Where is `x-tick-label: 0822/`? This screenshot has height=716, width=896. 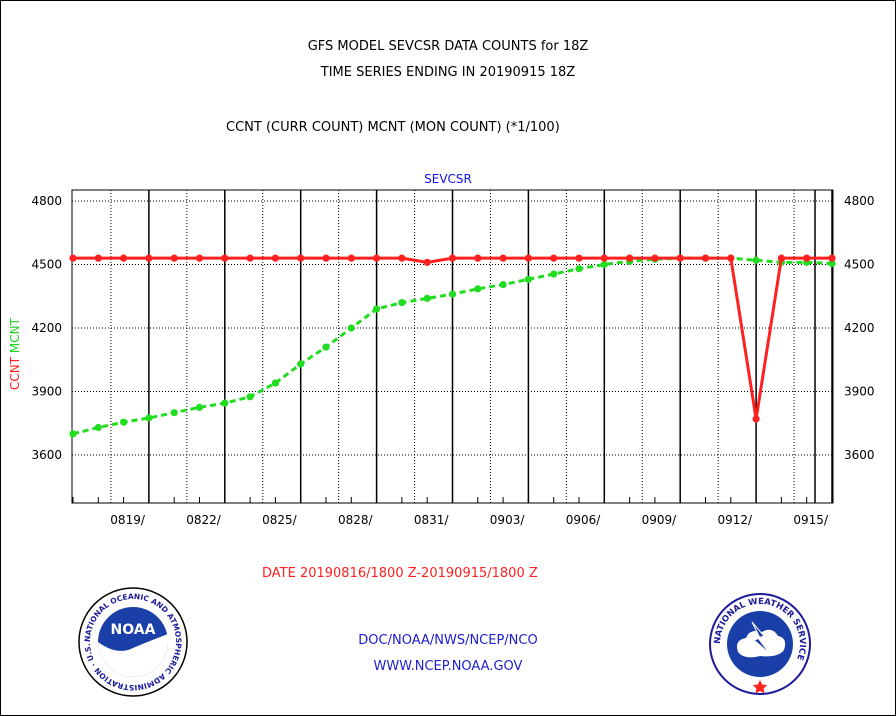
x-tick-label: 0822/ is located at coordinates (204, 520).